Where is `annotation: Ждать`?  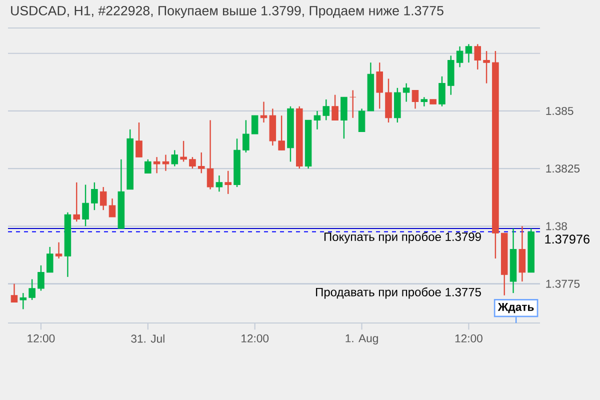 annotation: Ждать is located at coordinates (516, 308).